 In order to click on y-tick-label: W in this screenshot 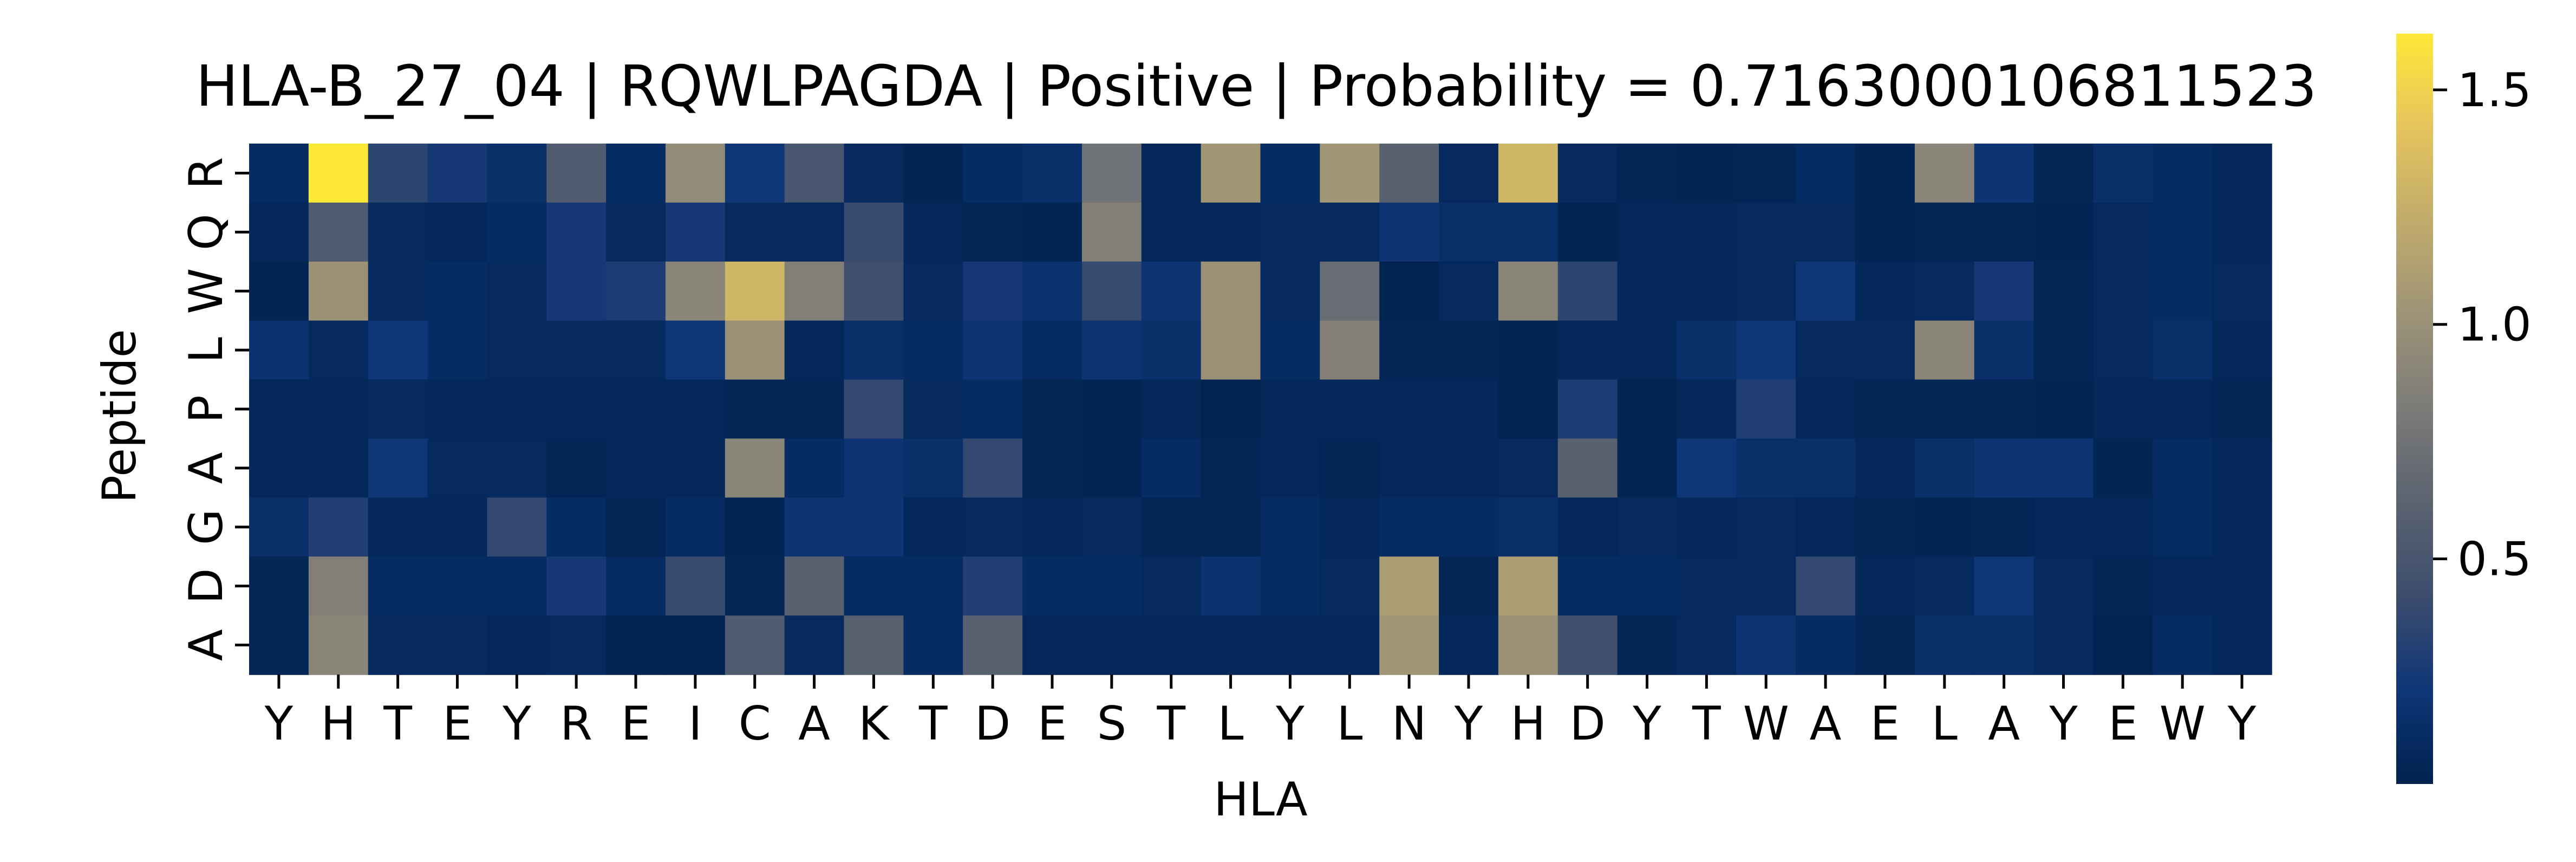, I will do `click(206, 291)`.